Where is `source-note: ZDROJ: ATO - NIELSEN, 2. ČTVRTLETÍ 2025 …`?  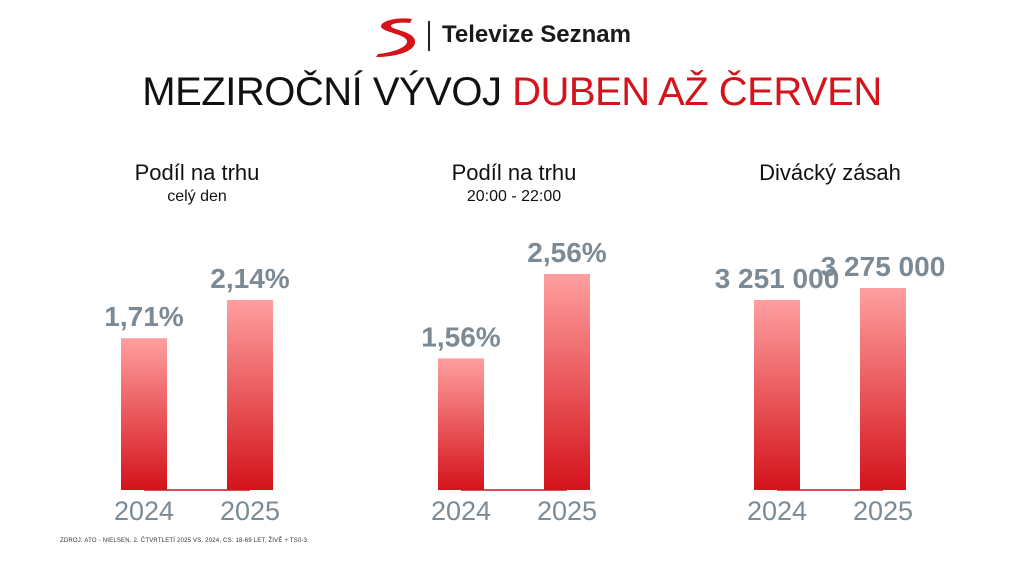
source-note: ZDROJ: ATO - NIELSEN, 2. ČTVRTLETÍ 2025 … is located at coordinates (184, 541).